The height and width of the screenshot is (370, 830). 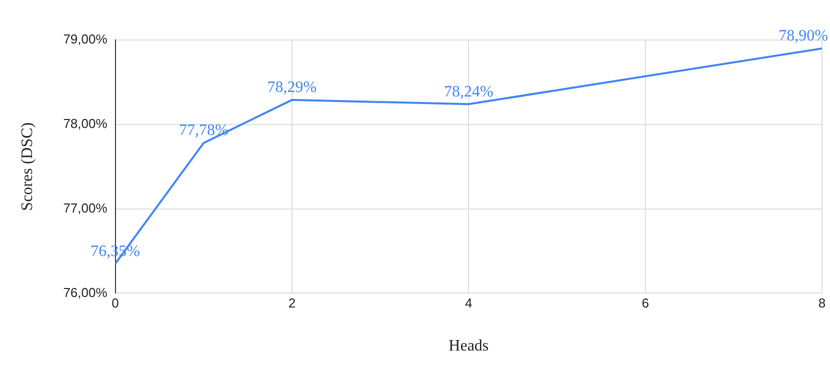 What do you see at coordinates (85, 123) in the screenshot?
I see `y-tick-label: 78,00%` at bounding box center [85, 123].